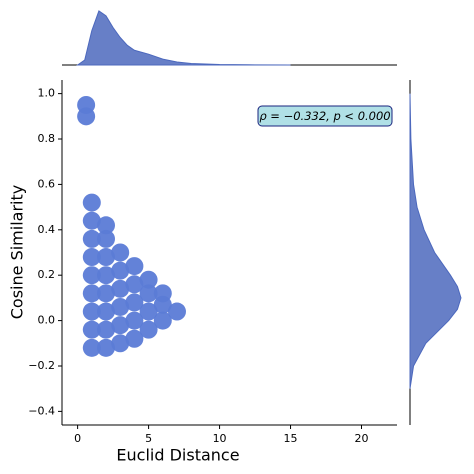  What do you see at coordinates (47, 320) in the screenshot?
I see `y-tick-label: 0.0` at bounding box center [47, 320].